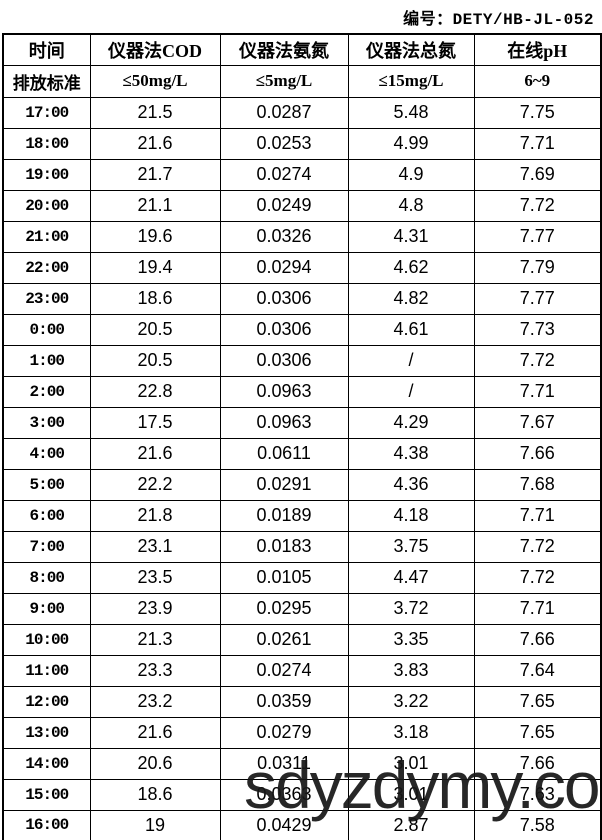  Describe the element at coordinates (411, 143) in the screenshot. I see `total-nitrogen-cell: 4.99` at that location.